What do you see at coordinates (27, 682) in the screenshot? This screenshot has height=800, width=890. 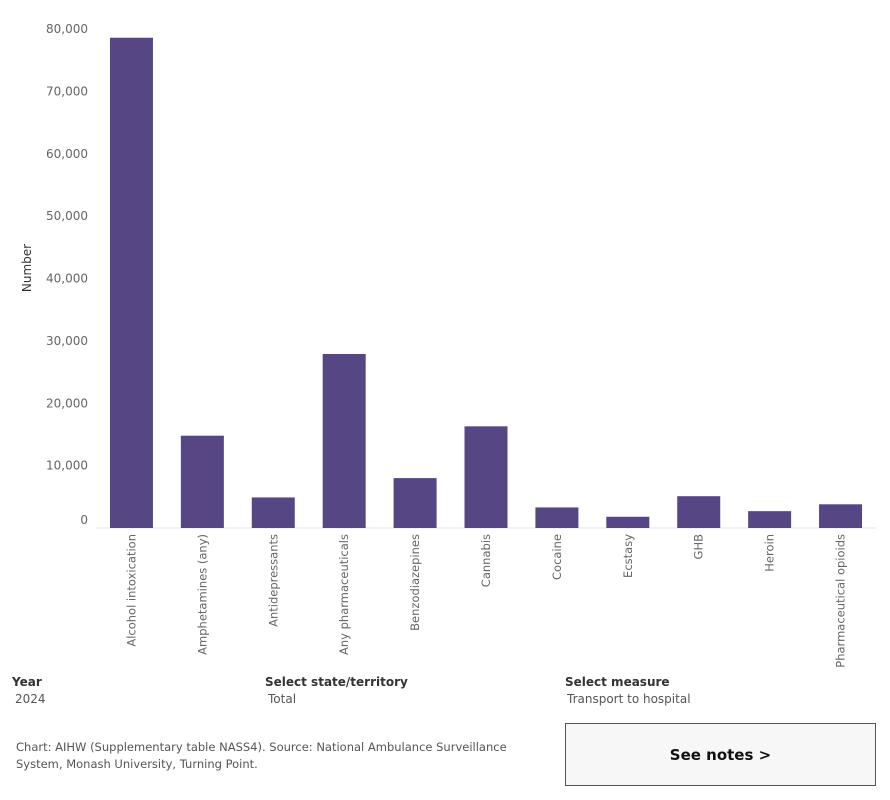 I see `year-filter-label: Year` at bounding box center [27, 682].